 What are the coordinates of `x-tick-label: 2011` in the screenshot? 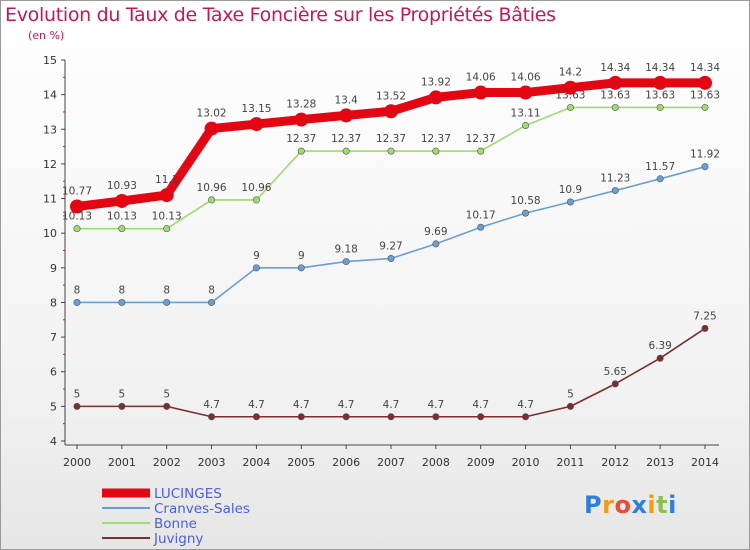 It's located at (570, 462).